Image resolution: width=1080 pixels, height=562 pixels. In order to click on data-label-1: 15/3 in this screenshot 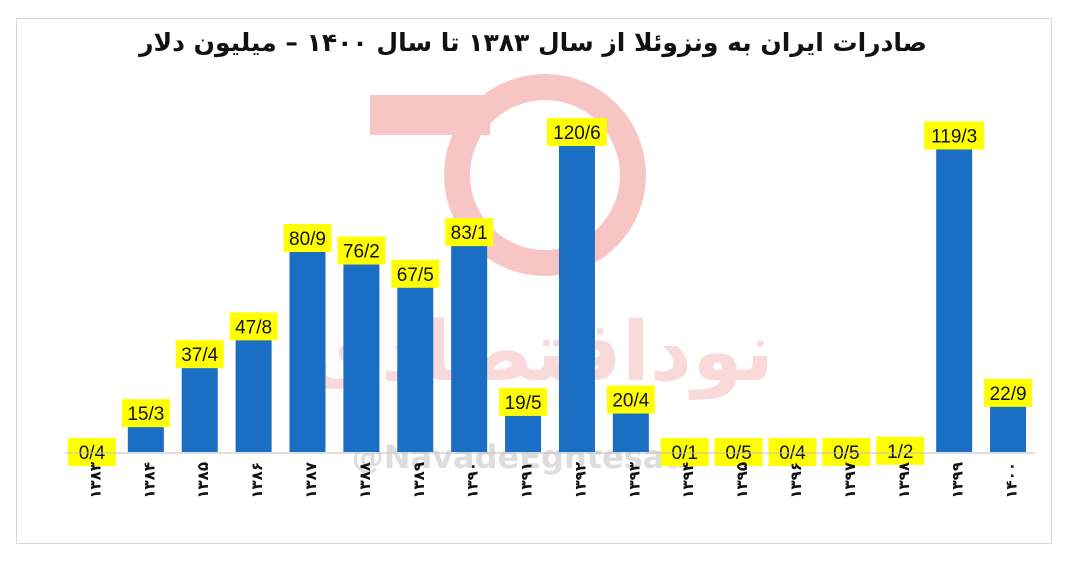, I will do `click(145, 414)`.